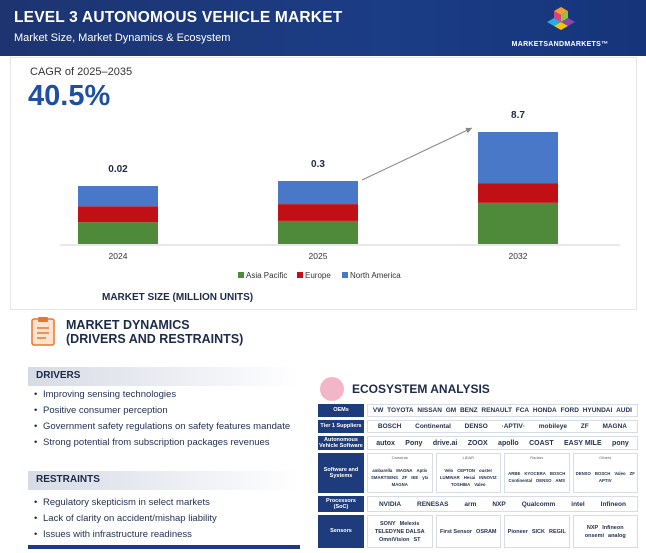 This screenshot has height=553, width=646. What do you see at coordinates (518, 223) in the screenshot?
I see `bar-2032-asia-pacific` at bounding box center [518, 223].